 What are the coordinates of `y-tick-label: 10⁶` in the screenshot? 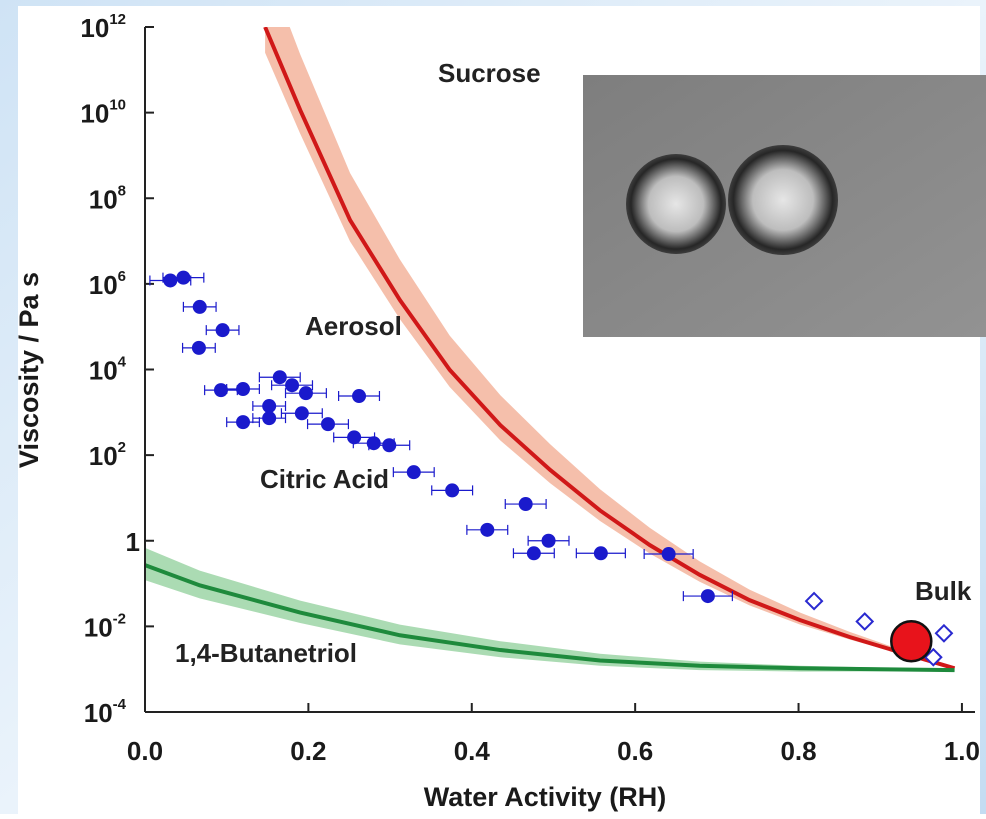 It's located at (107, 284).